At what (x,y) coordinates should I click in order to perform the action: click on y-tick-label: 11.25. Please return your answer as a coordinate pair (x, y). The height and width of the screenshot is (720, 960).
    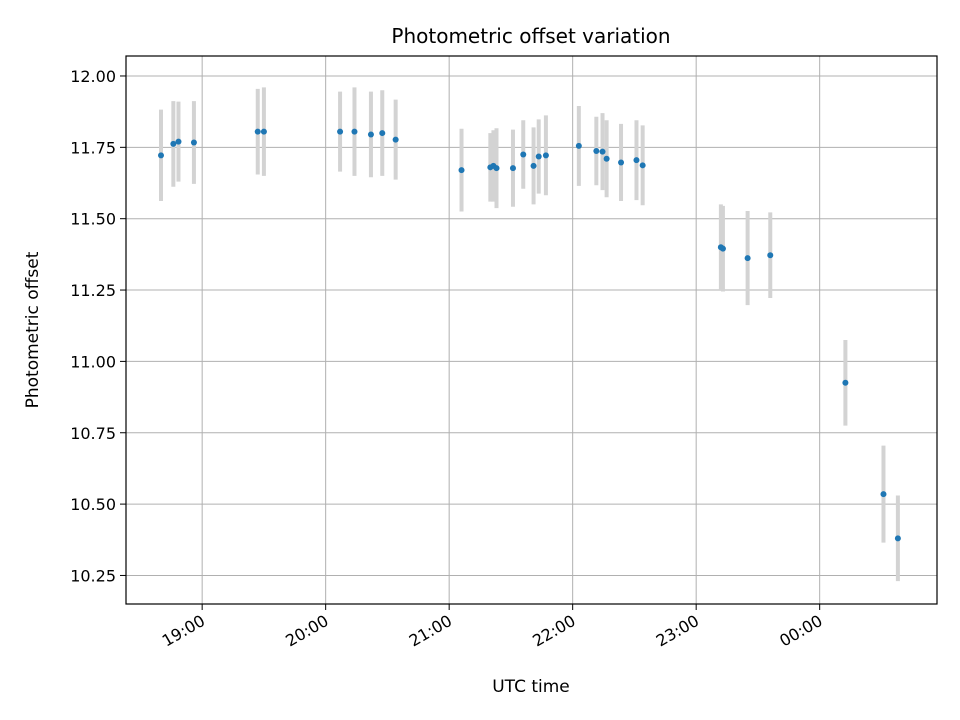
    Looking at the image, I should click on (93, 290).